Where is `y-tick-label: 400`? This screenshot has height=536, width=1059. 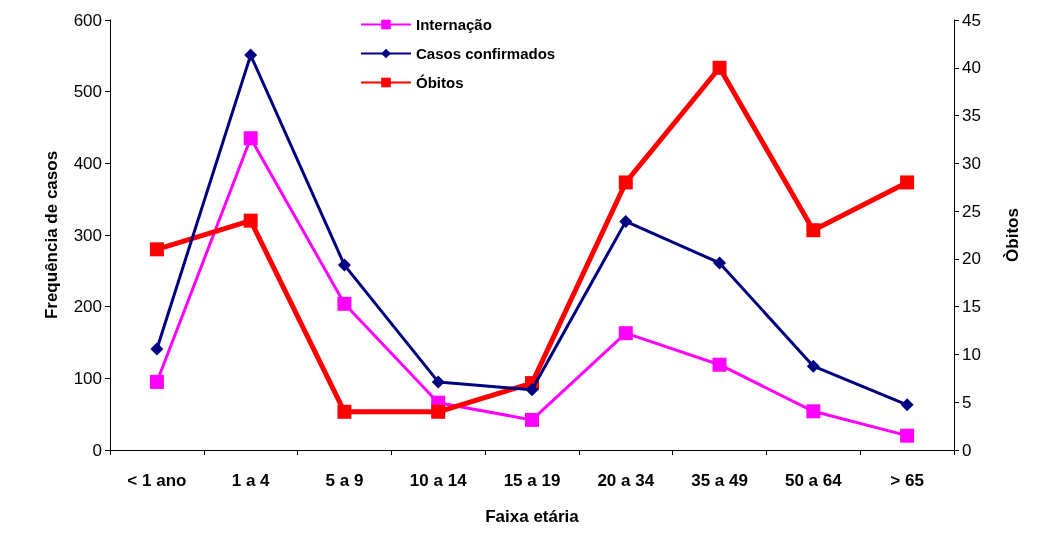 y-tick-label: 400 is located at coordinates (87, 163).